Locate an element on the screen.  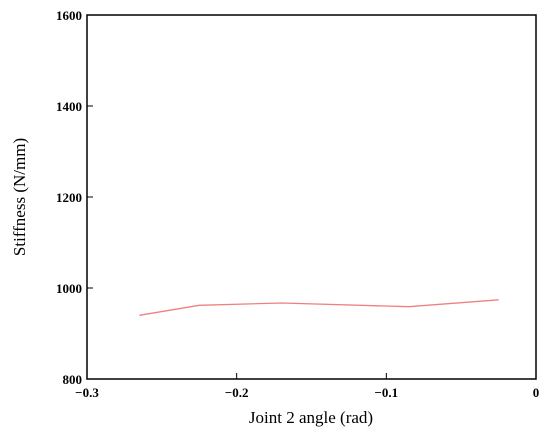
y-tick-label: 800 is located at coordinates (73, 379).